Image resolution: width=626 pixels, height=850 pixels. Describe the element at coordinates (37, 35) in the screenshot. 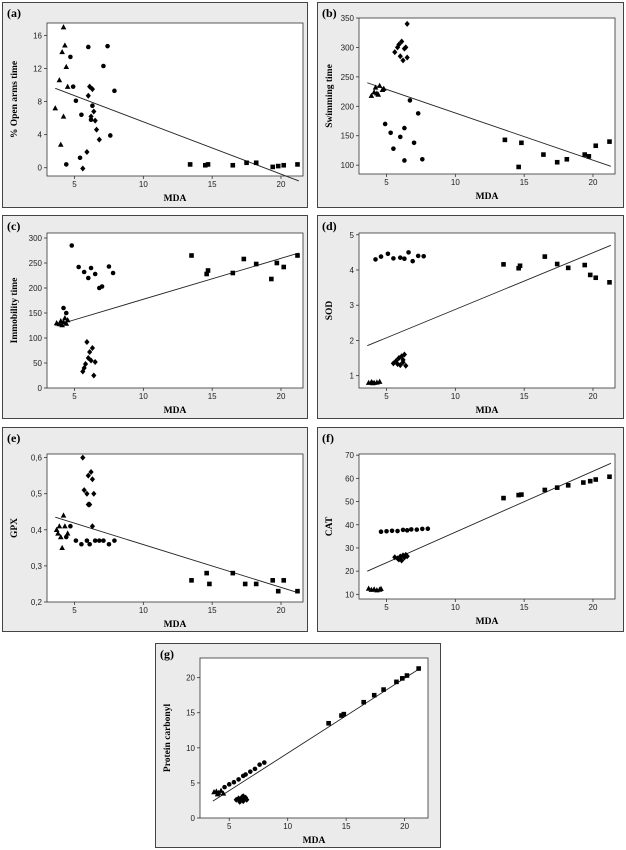

I see `y-tick-label: 16` at that location.